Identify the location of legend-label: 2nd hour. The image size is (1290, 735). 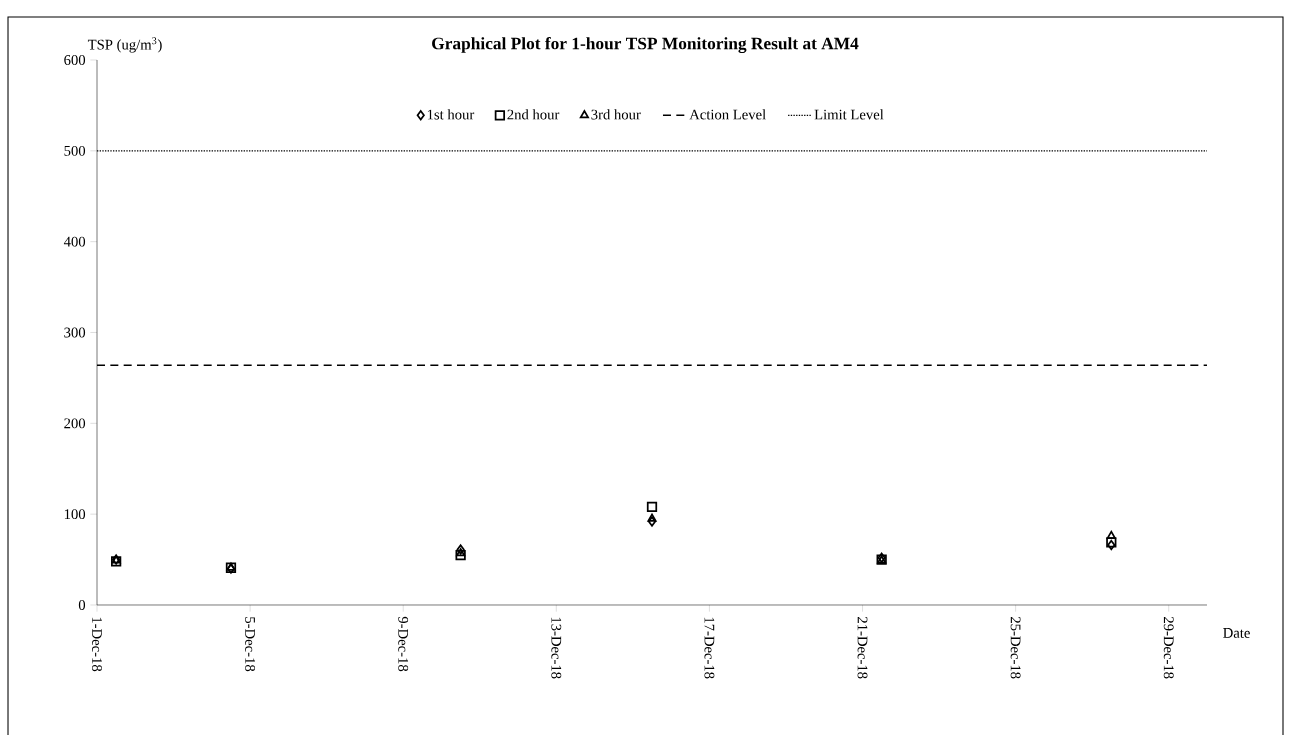
(533, 114).